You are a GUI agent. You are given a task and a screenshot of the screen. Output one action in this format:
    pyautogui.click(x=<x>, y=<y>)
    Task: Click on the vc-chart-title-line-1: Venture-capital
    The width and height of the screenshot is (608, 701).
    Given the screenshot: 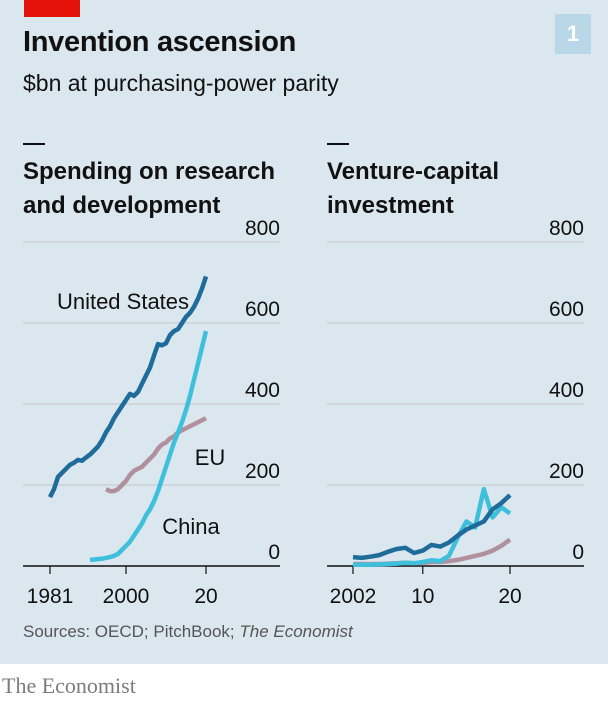 What is the action you would take?
    pyautogui.click(x=413, y=171)
    